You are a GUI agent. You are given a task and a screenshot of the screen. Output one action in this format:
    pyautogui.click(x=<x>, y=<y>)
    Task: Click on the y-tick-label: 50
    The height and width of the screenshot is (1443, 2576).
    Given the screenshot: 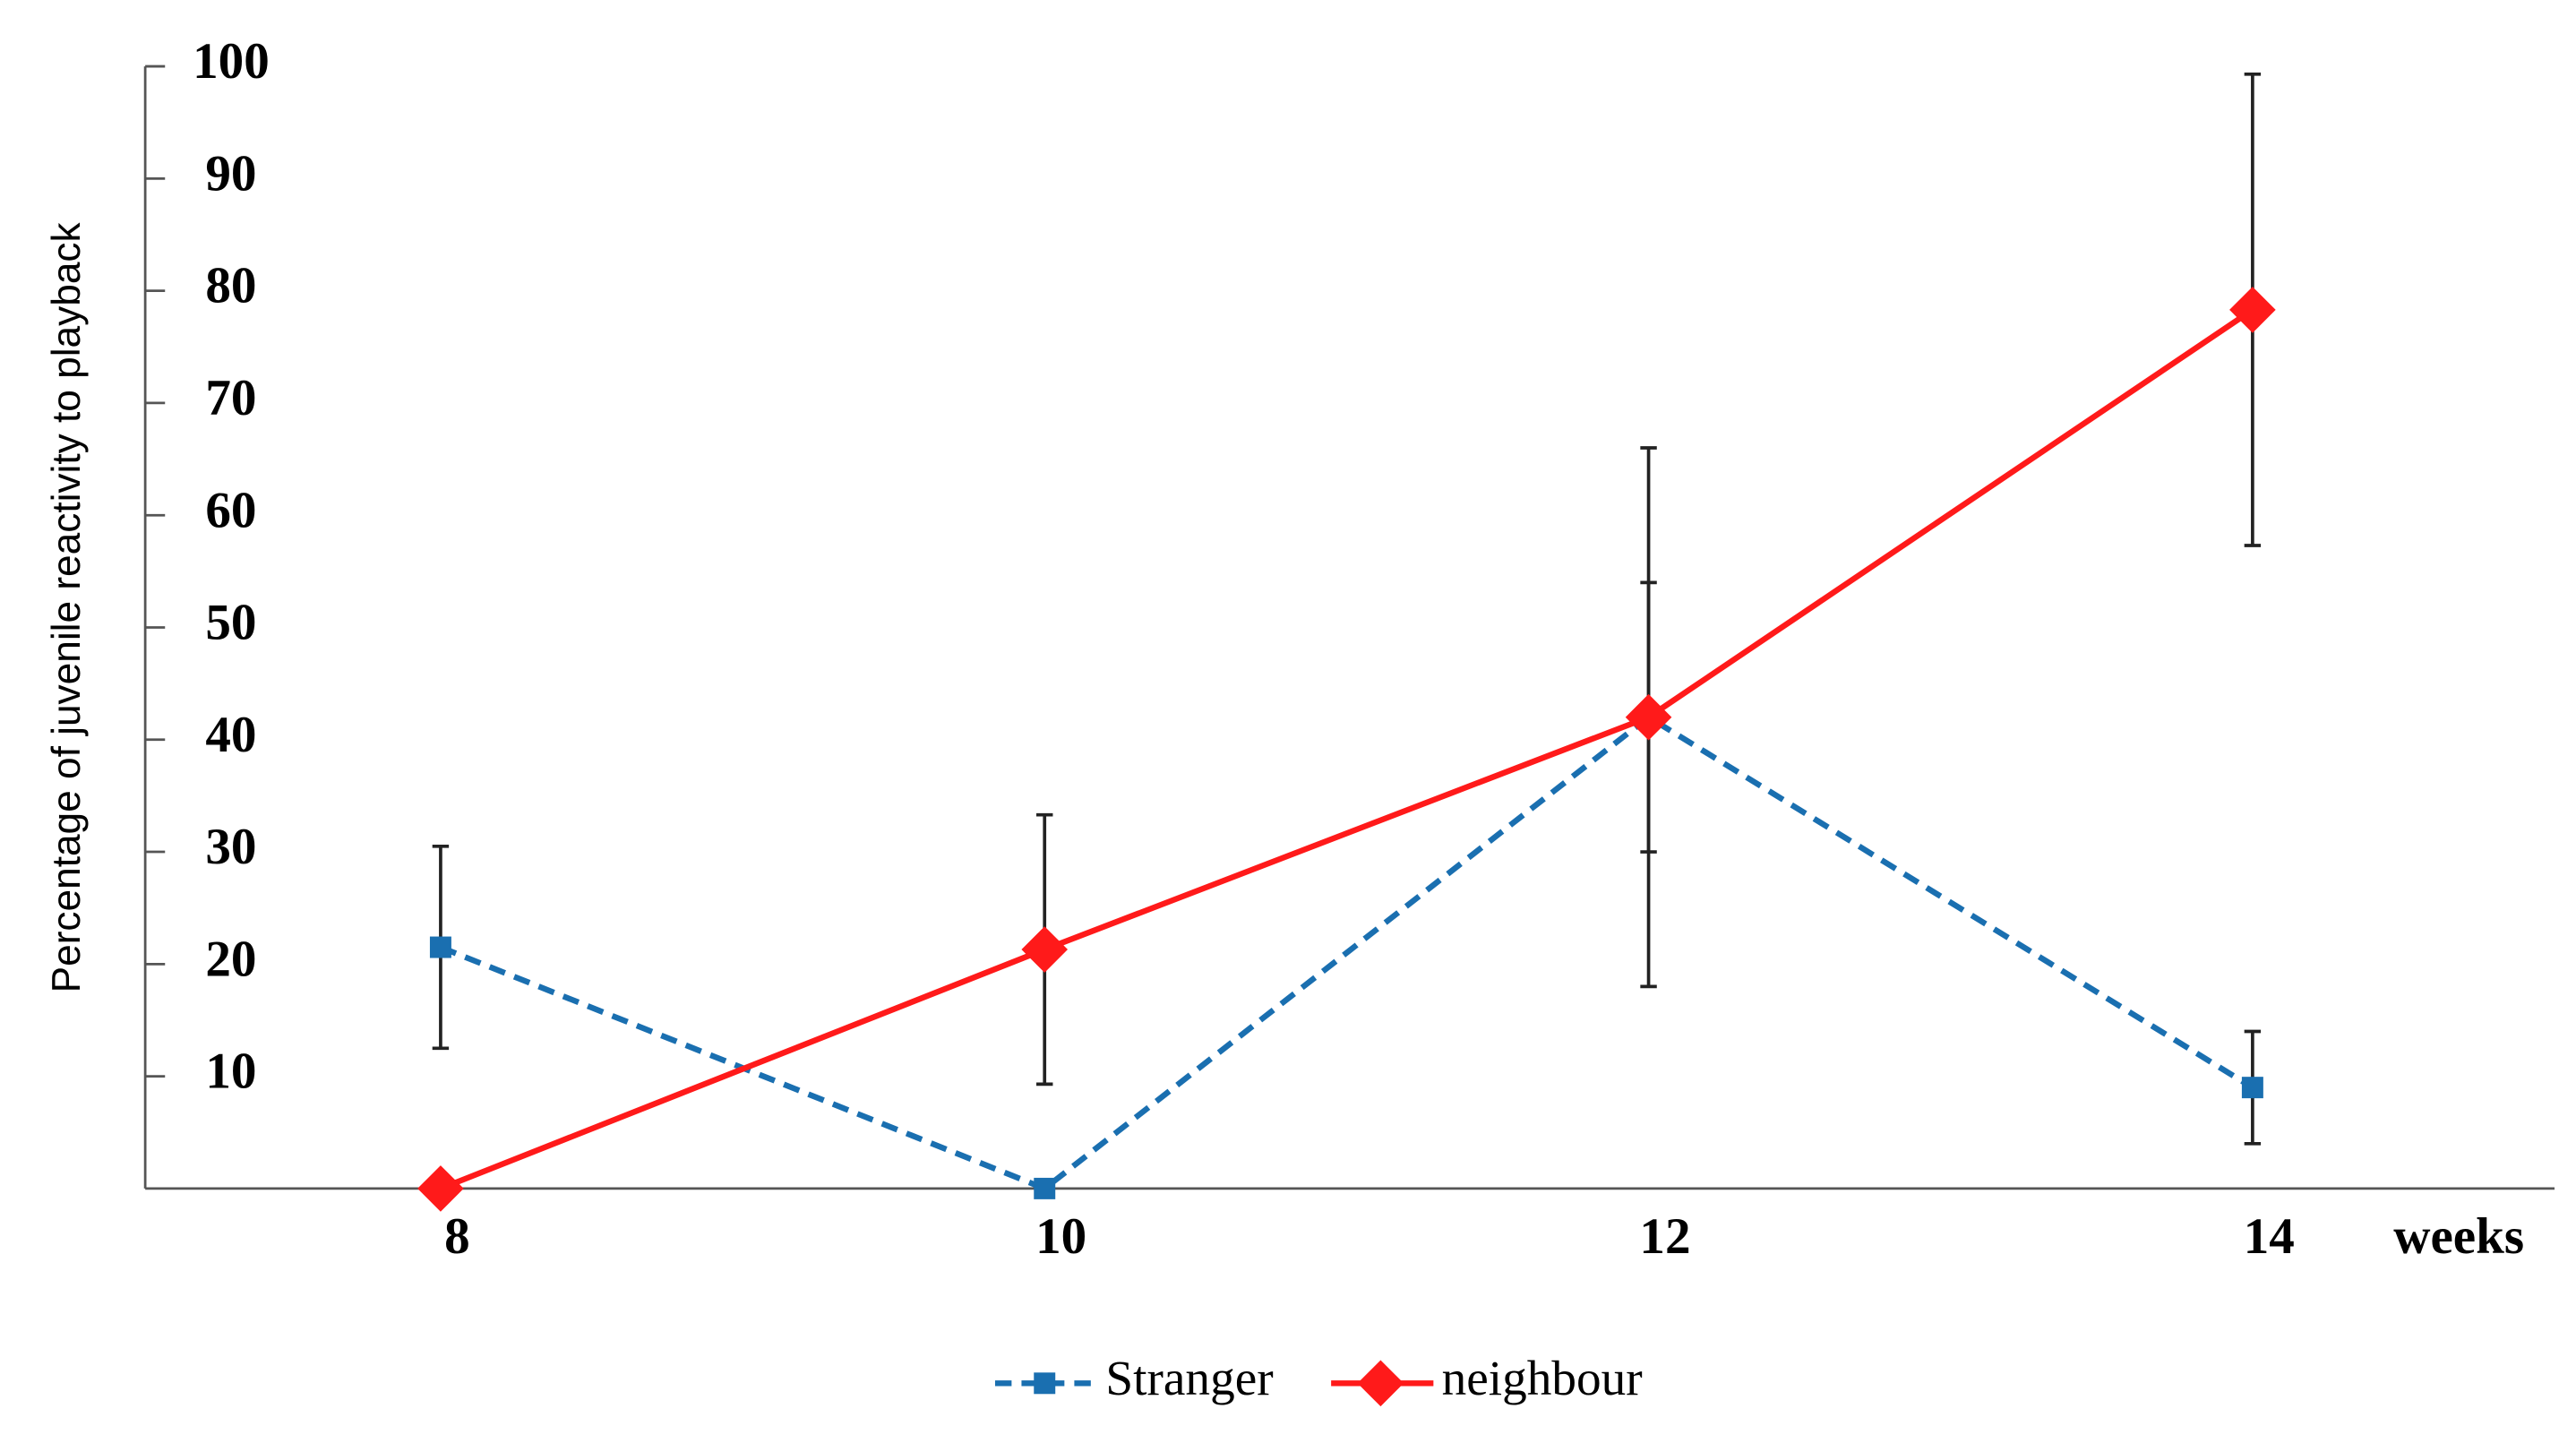 What is the action you would take?
    pyautogui.click(x=230, y=623)
    